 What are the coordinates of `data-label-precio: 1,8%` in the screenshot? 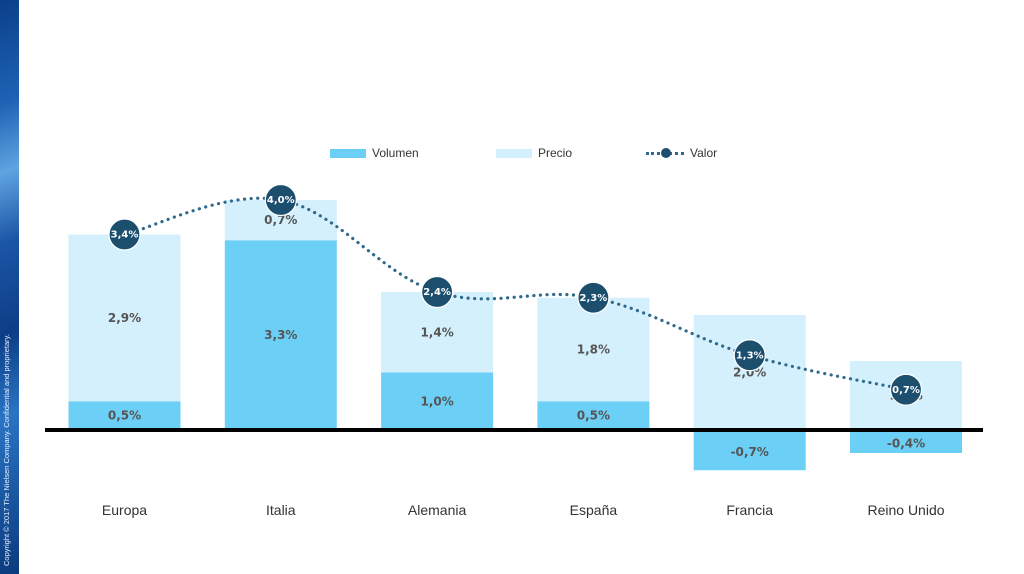 It's located at (593, 350).